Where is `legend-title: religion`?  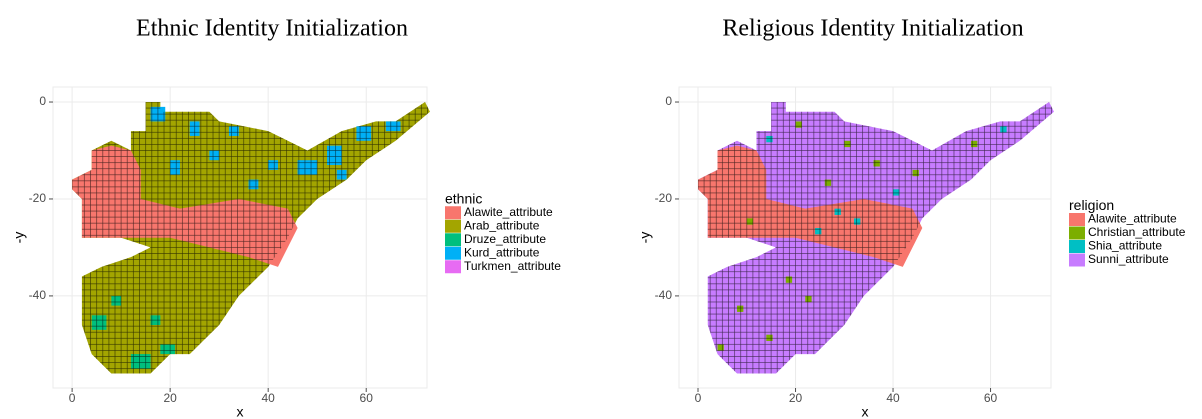 legend-title: religion is located at coordinates (1091, 205).